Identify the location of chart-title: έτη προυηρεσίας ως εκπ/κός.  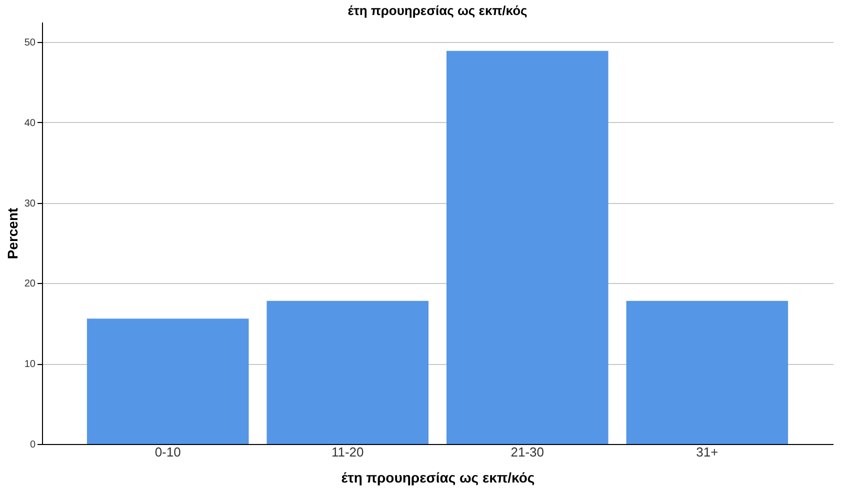
(438, 10).